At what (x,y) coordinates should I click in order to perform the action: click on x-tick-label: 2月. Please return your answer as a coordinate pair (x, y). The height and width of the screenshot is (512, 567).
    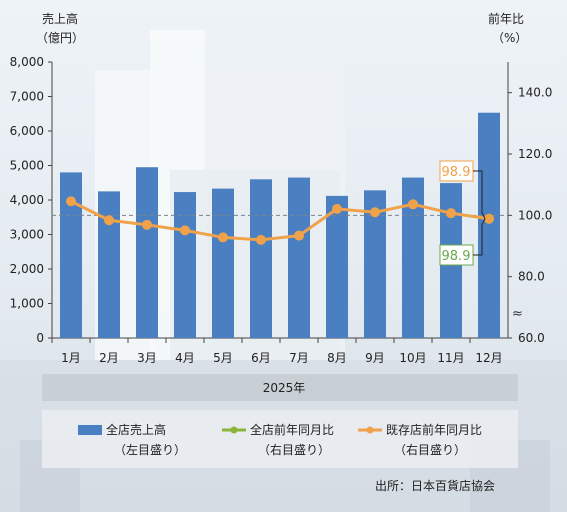
    Looking at the image, I should click on (109, 358).